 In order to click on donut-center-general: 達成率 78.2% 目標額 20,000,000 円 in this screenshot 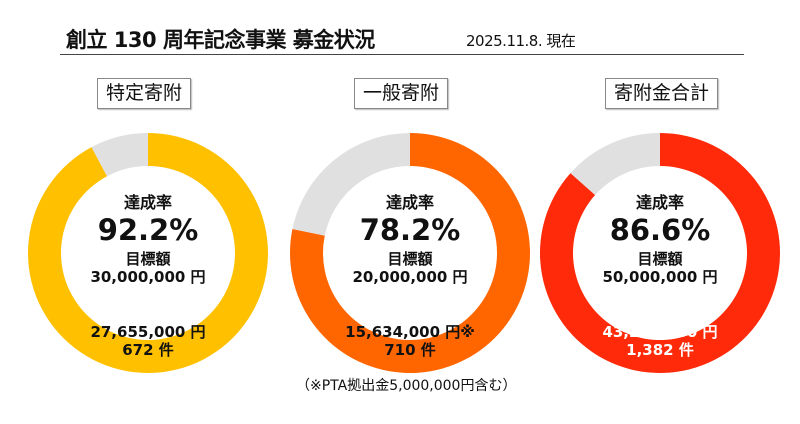, I will do `click(410, 240)`.